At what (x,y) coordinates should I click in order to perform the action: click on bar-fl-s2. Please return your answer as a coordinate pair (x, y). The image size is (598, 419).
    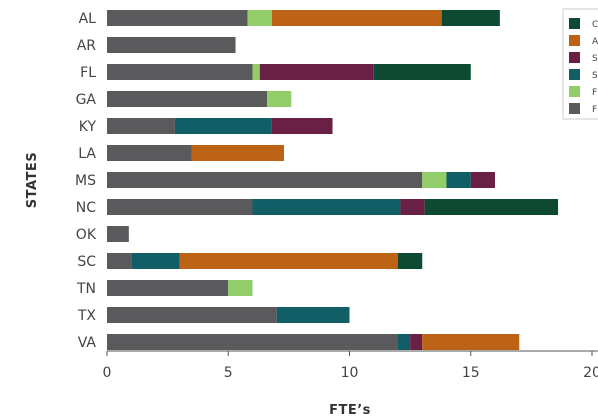
    Looking at the image, I should click on (256, 72).